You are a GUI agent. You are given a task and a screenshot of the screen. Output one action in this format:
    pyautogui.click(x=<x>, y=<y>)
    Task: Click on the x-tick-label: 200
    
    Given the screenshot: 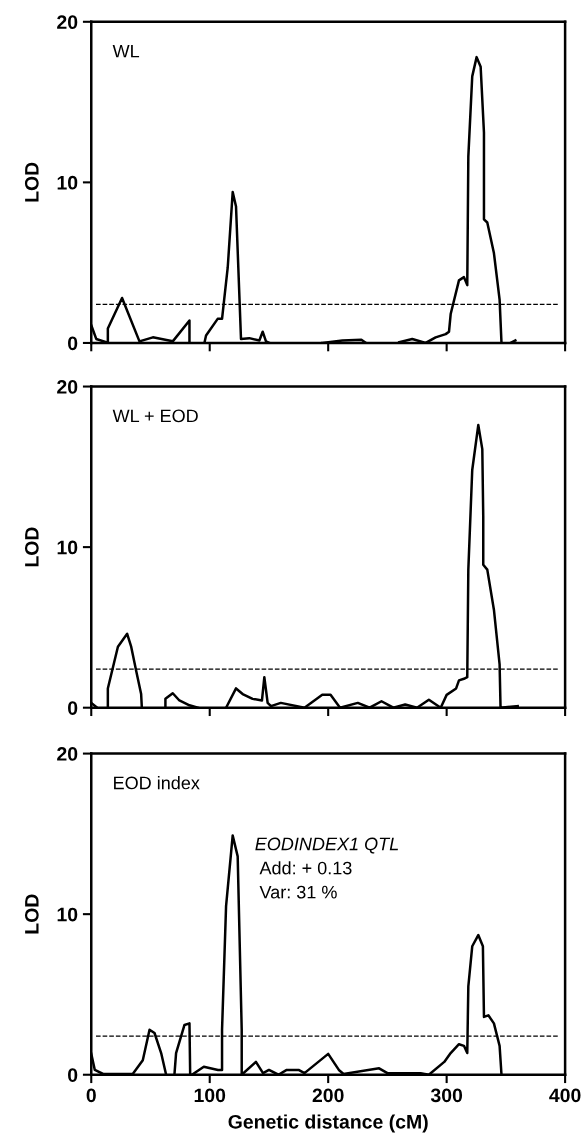 What is the action you would take?
    pyautogui.click(x=328, y=1095)
    